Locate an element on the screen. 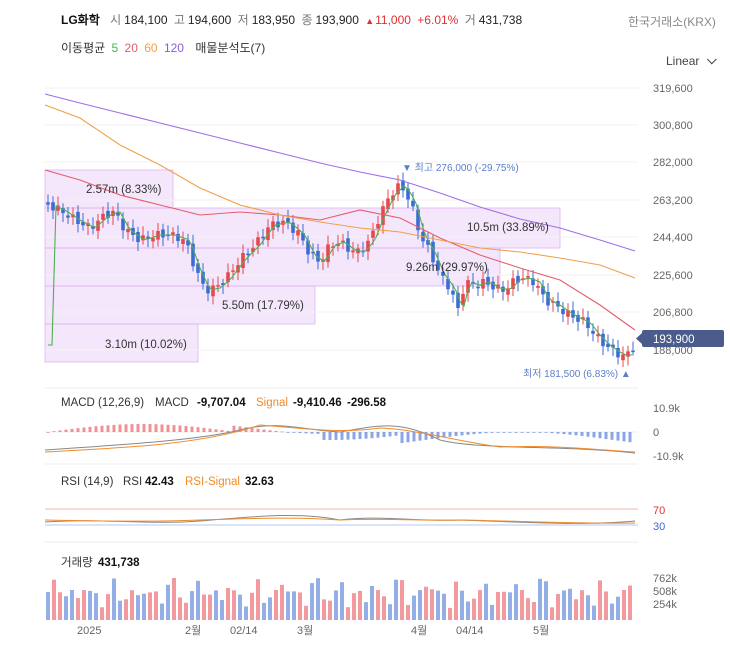 This screenshot has width=730, height=651. price-tick: 263,200 is located at coordinates (673, 201).